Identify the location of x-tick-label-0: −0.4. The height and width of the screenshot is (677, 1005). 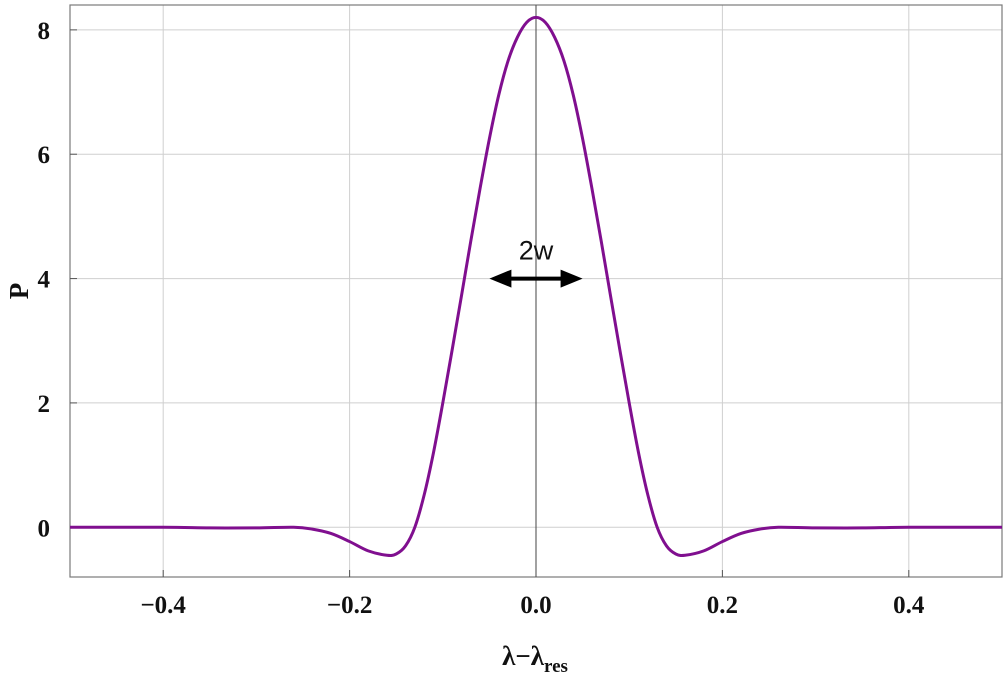
(163, 605).